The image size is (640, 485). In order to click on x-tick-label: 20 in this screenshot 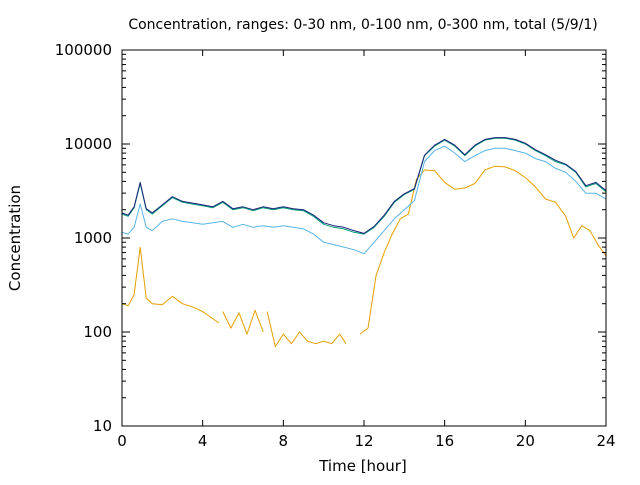, I will do `click(525, 441)`.